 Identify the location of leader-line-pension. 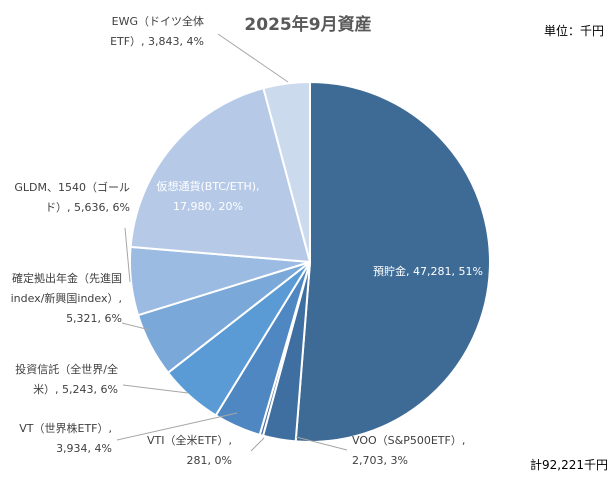
(136, 326).